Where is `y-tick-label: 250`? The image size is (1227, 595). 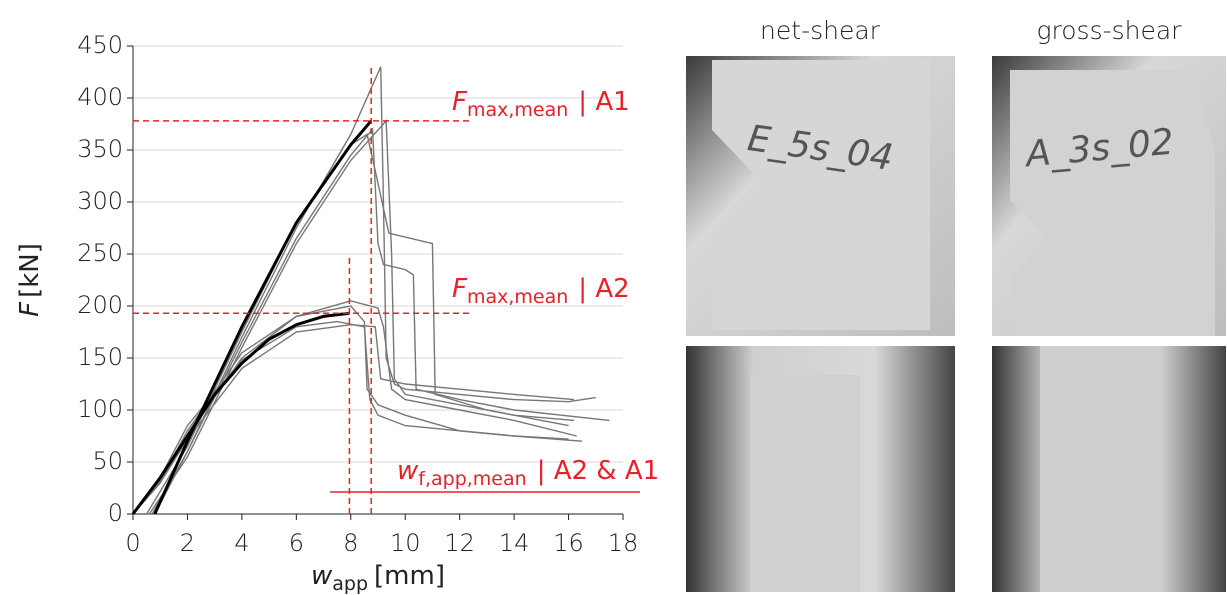 y-tick-label: 250 is located at coordinates (100, 253).